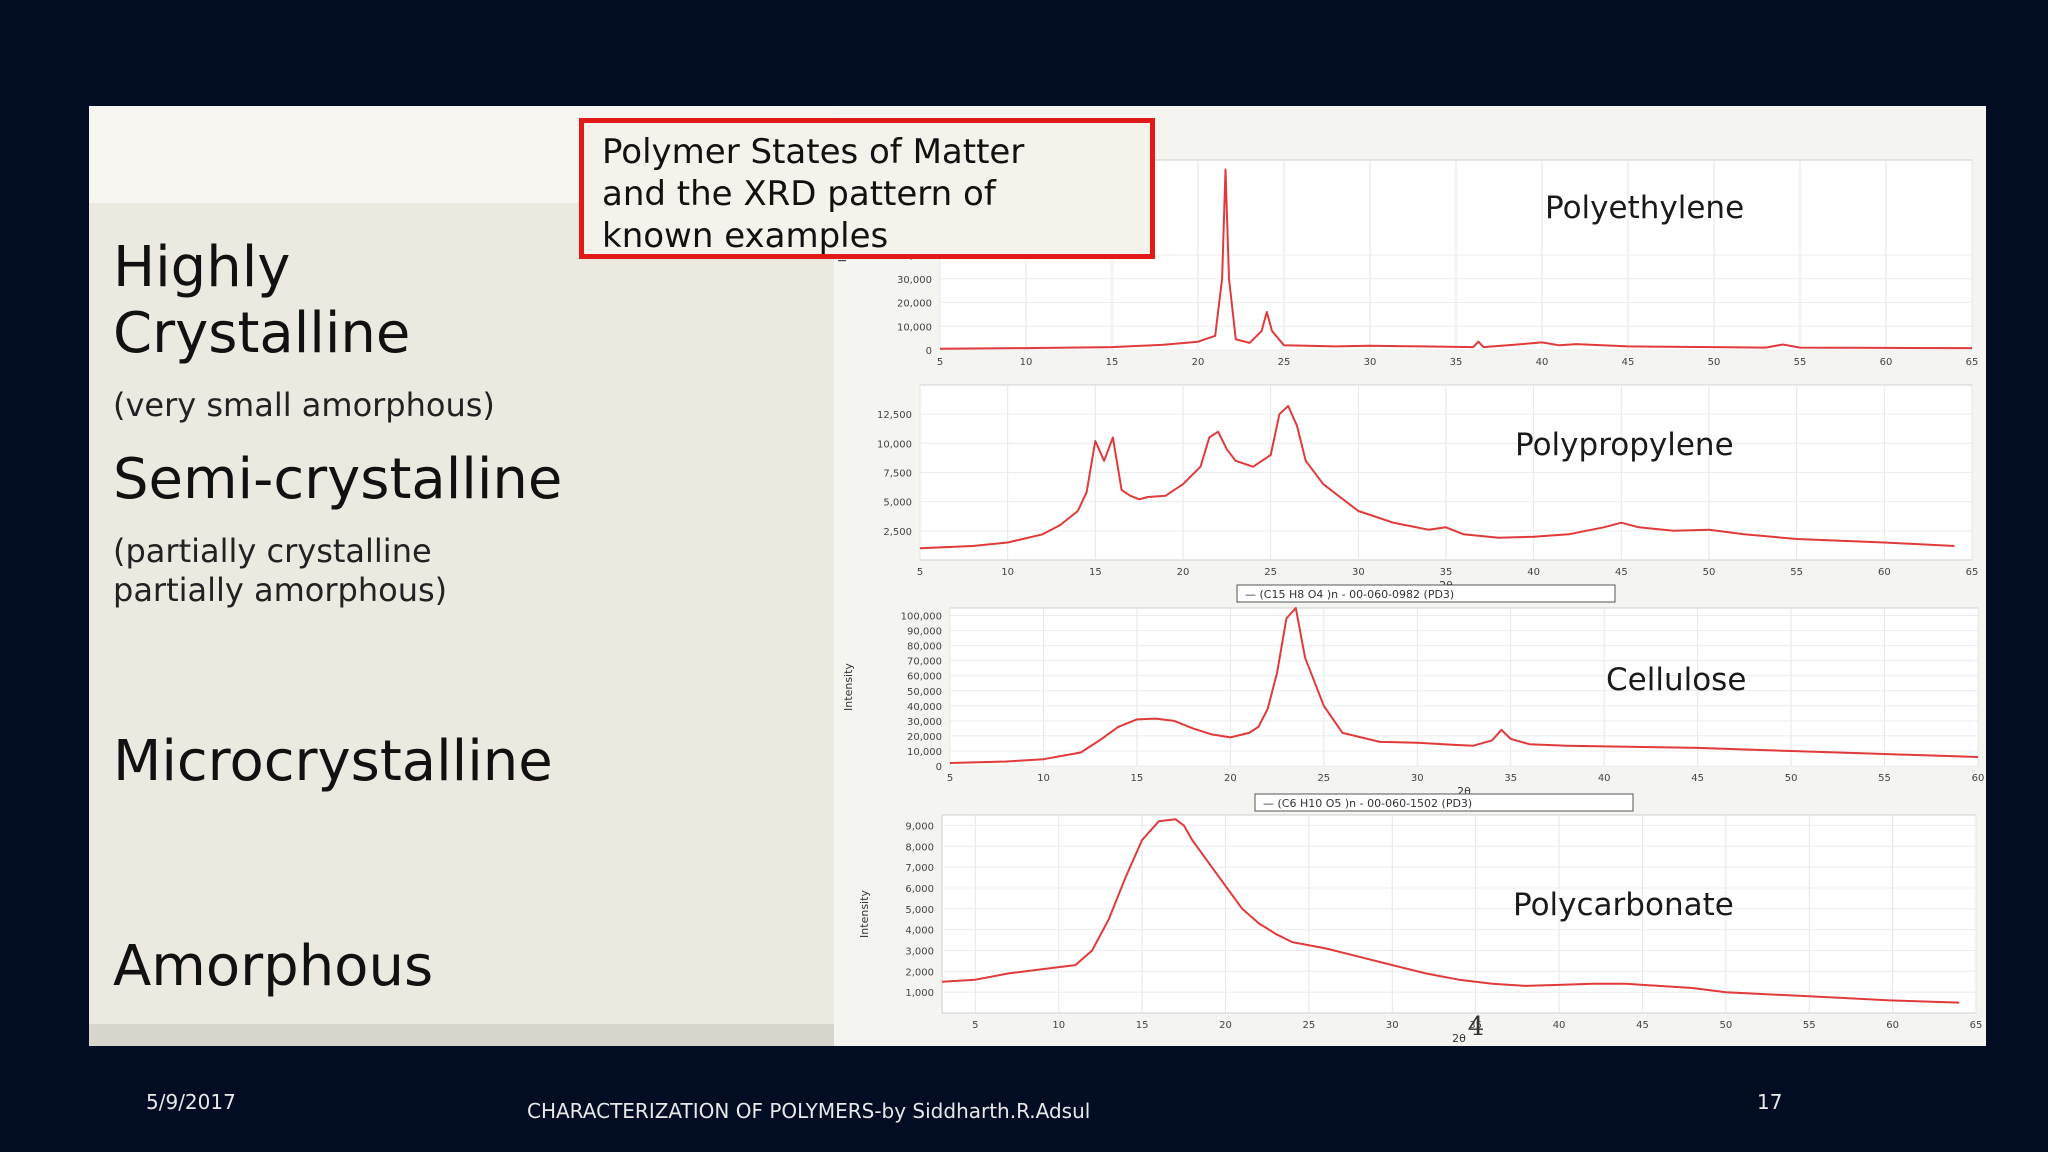  Describe the element at coordinates (919, 826) in the screenshot. I see `y-tick-label: 9,000` at that location.